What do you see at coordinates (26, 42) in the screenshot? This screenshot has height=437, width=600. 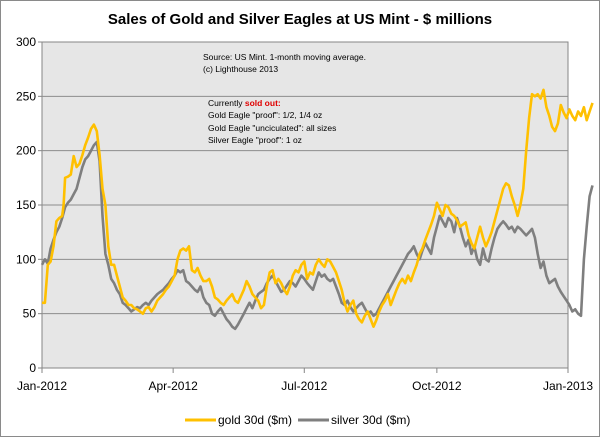 I see `y-tick-label: 300` at bounding box center [26, 42].